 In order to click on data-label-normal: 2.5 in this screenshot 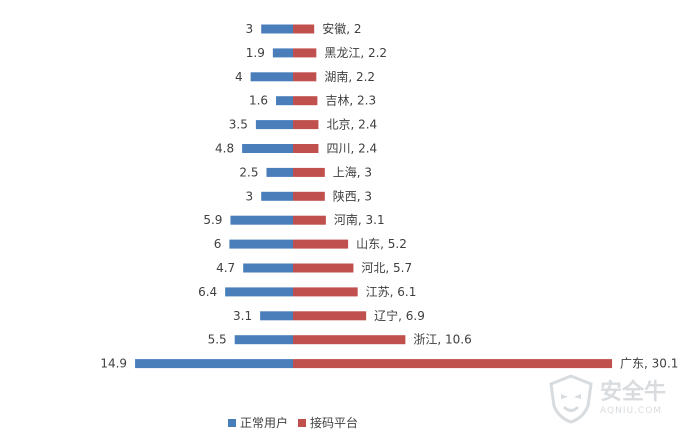, I will do `click(248, 172)`.